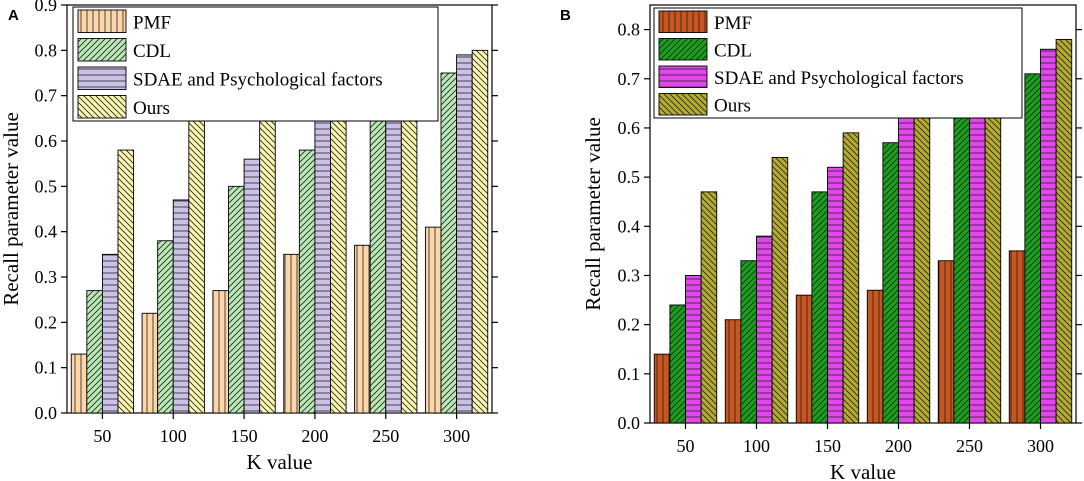  What do you see at coordinates (46, 7) in the screenshot?
I see `y-tick-label: 0.9` at bounding box center [46, 7].